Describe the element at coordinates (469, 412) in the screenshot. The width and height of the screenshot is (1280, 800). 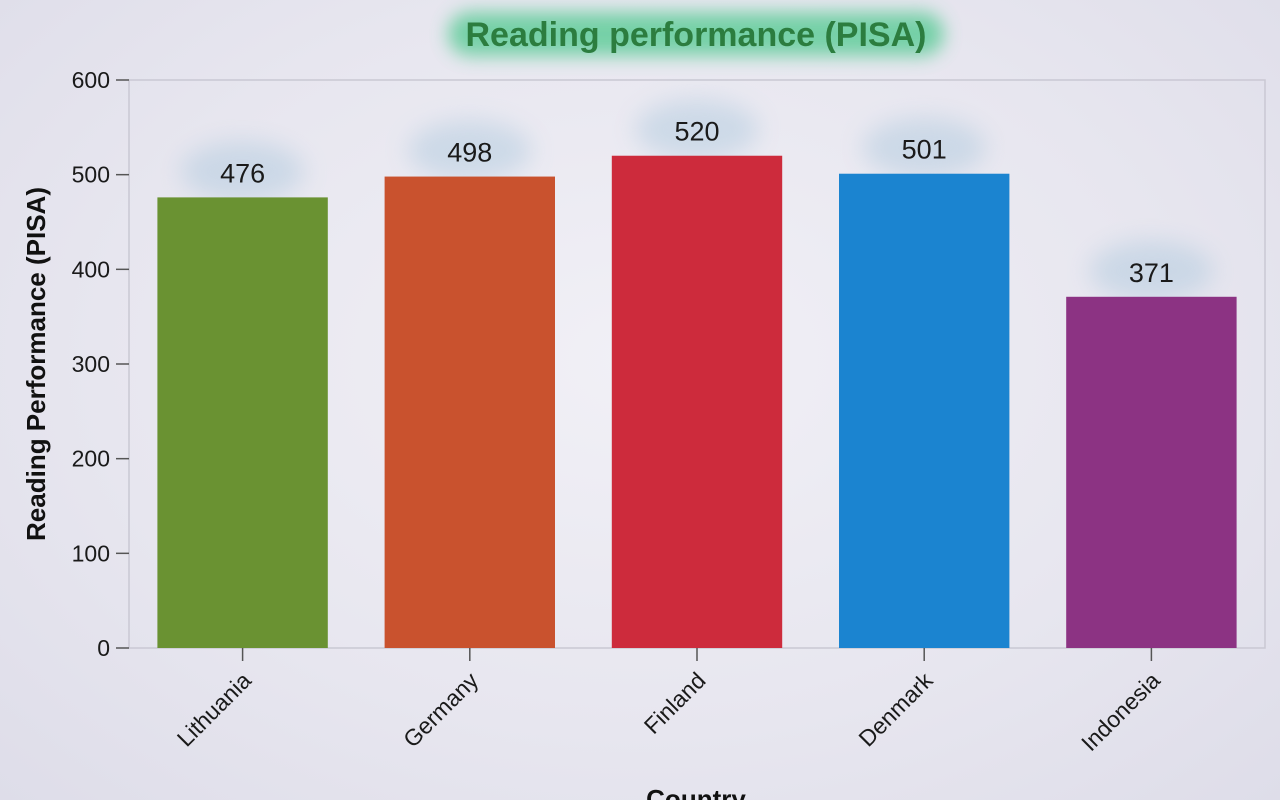
I see `bar-germany` at that location.